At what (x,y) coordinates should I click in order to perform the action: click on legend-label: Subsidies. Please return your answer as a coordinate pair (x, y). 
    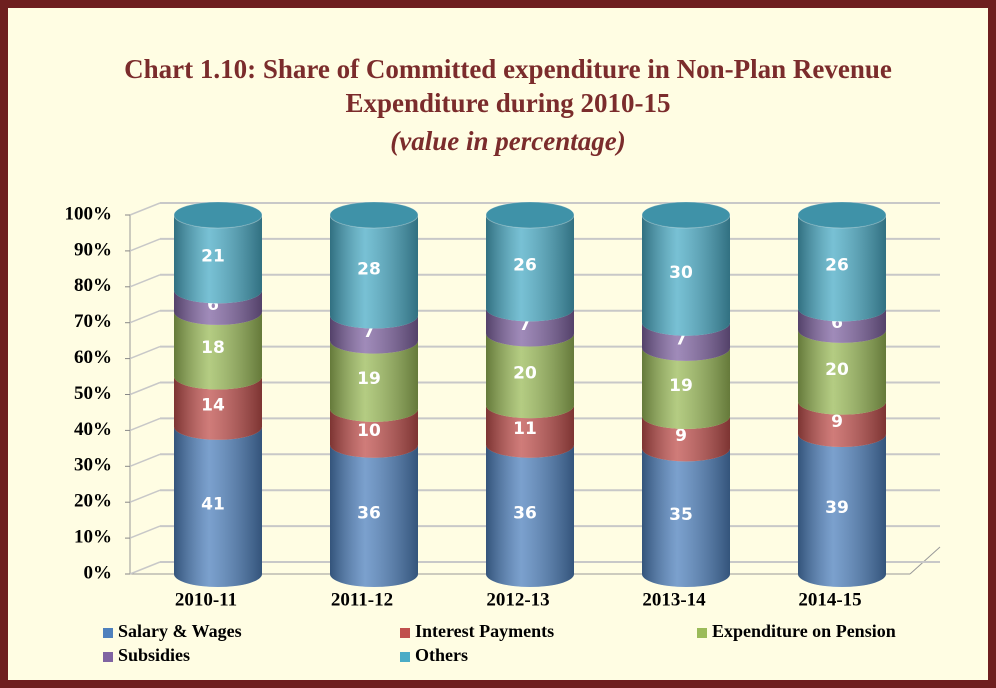
    Looking at the image, I should click on (154, 655).